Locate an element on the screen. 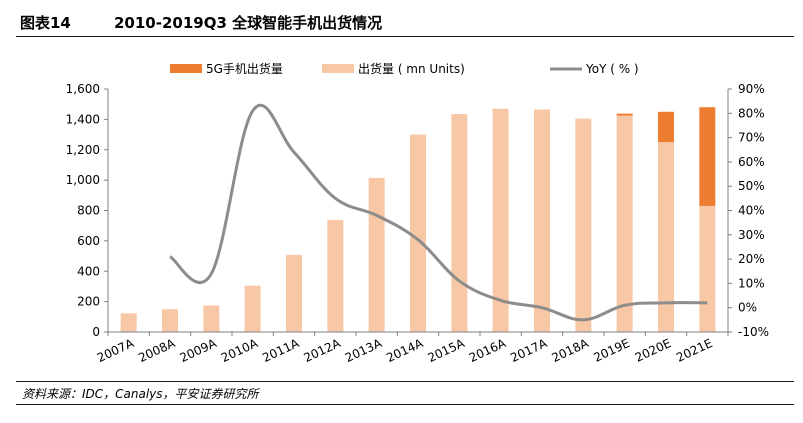 The image size is (803, 423). bar-shipments-2017A is located at coordinates (542, 220).